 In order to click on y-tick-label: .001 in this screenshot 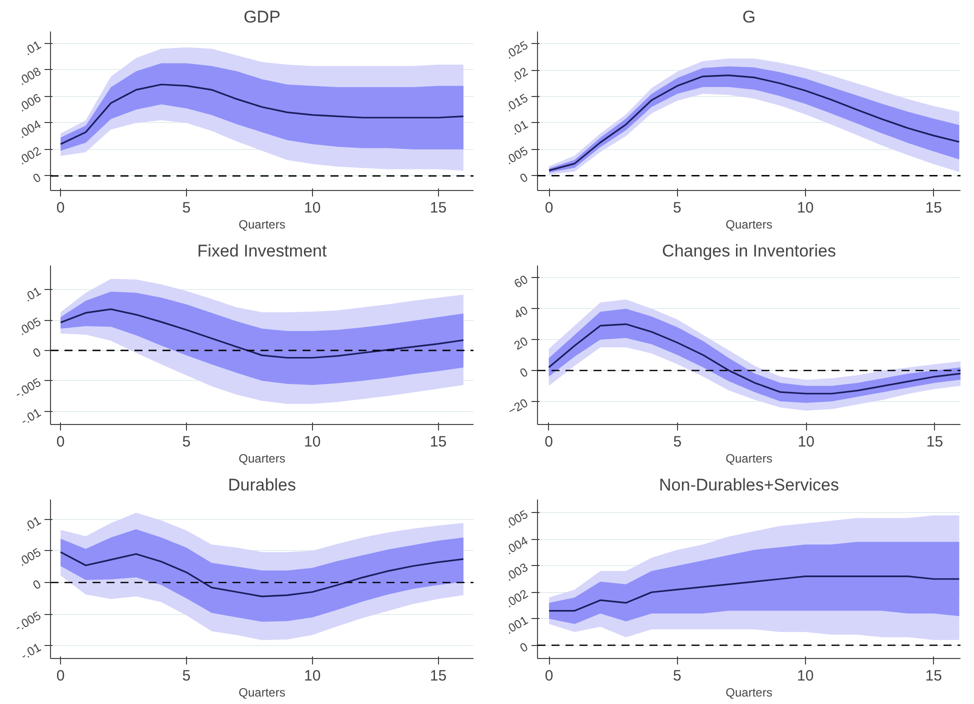, I will do `click(517, 624)`.